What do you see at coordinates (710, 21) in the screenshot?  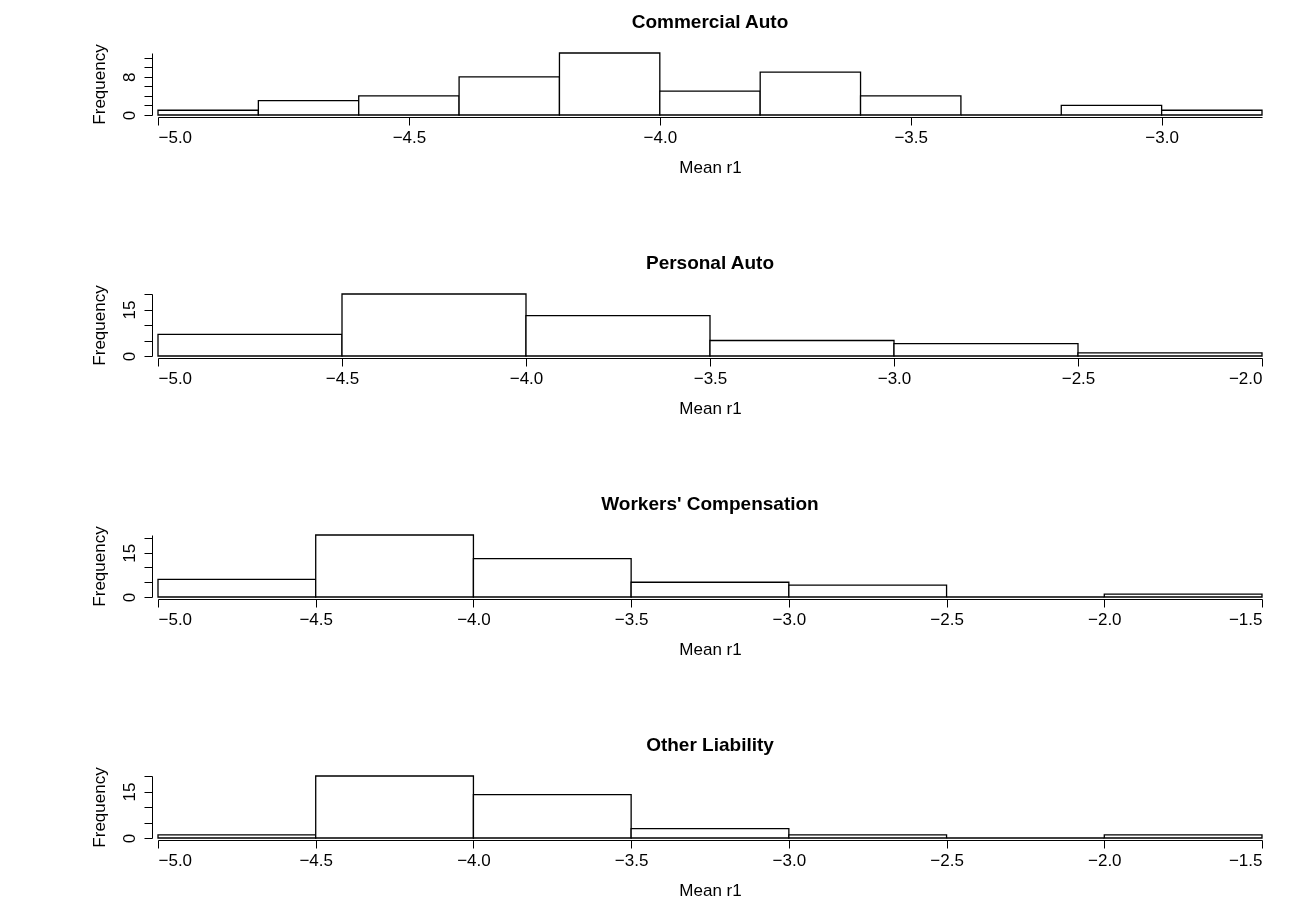 I see `chart-title: Commercial Auto` at bounding box center [710, 21].